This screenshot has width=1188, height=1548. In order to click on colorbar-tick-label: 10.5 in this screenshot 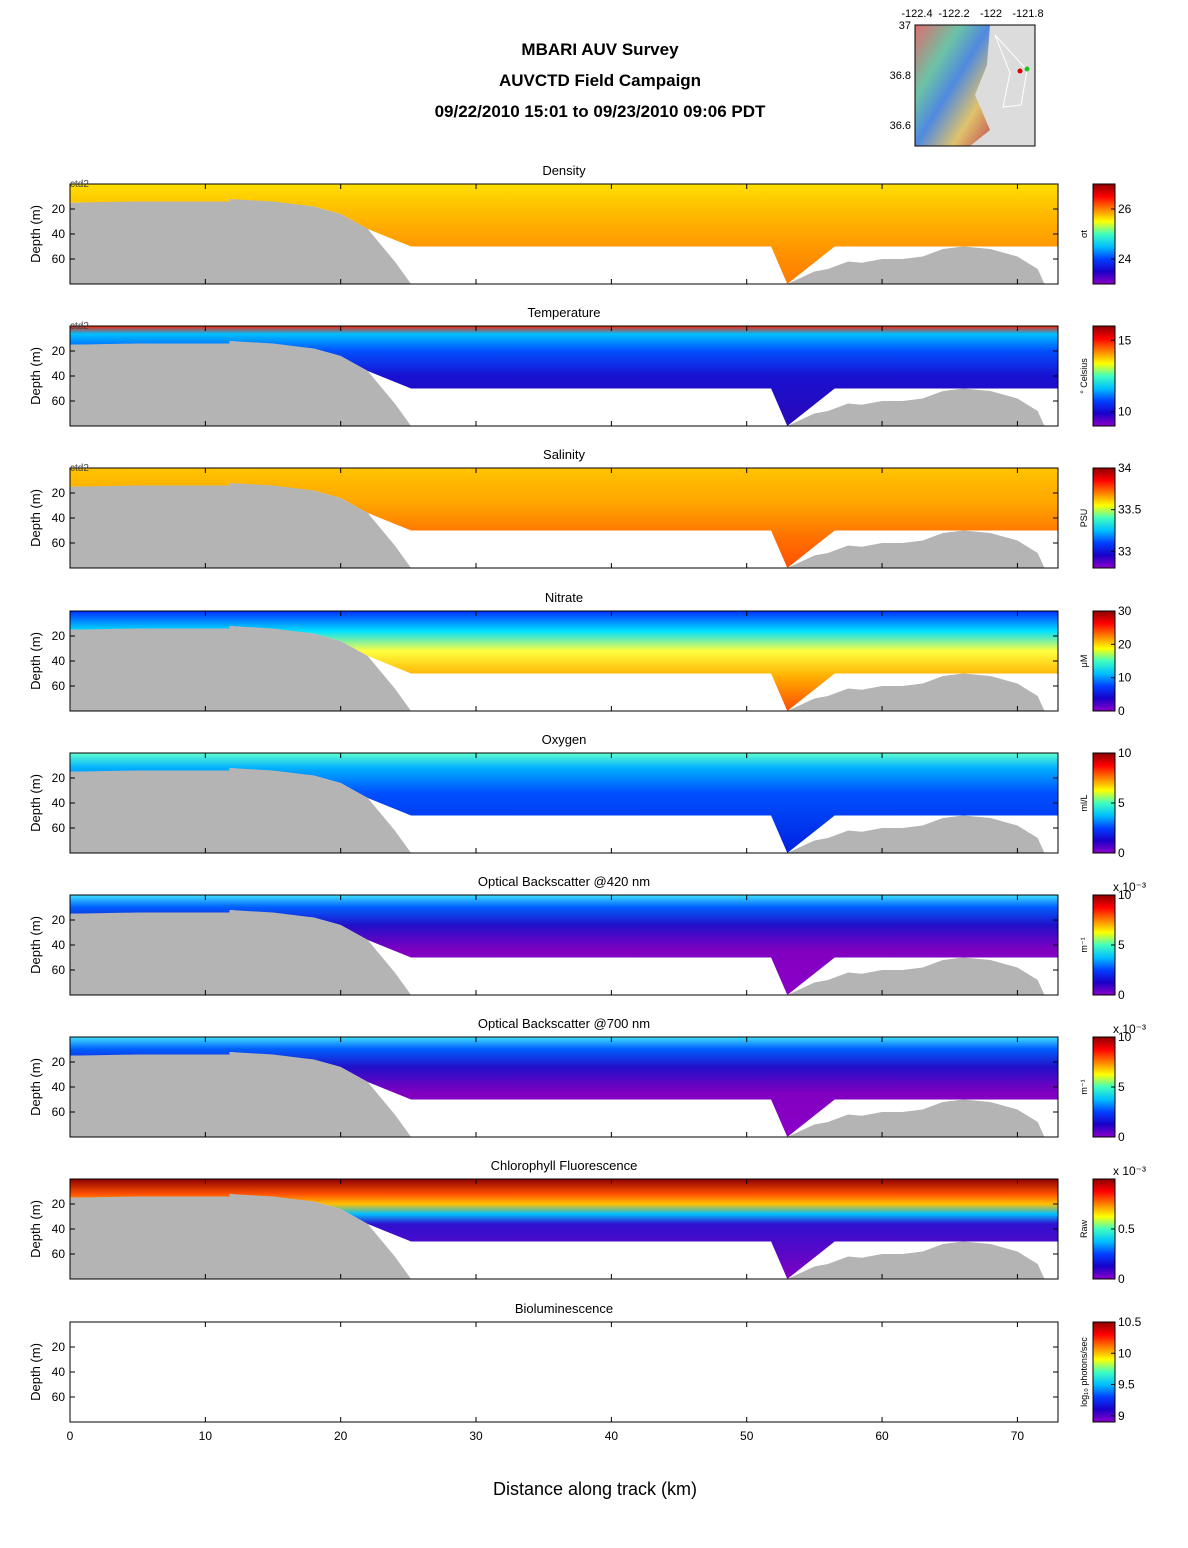, I will do `click(1130, 1322)`.